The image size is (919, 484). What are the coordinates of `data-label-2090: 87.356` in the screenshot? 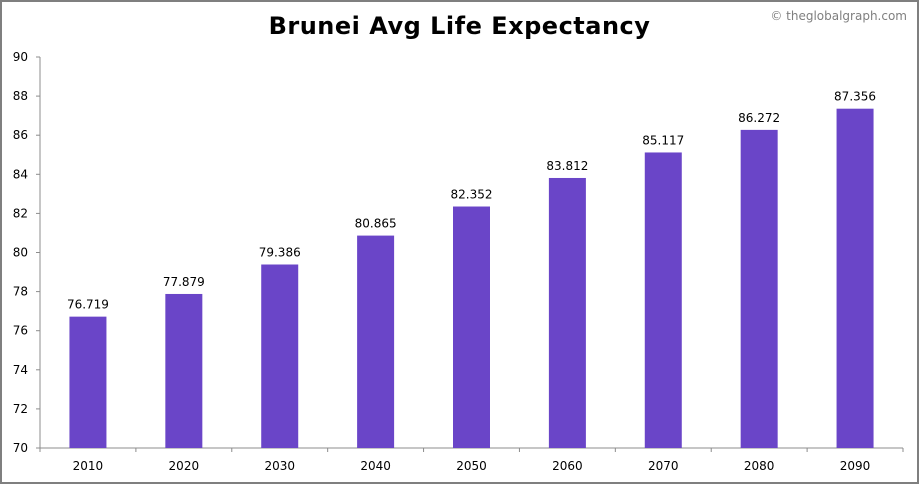 It's located at (855, 97).